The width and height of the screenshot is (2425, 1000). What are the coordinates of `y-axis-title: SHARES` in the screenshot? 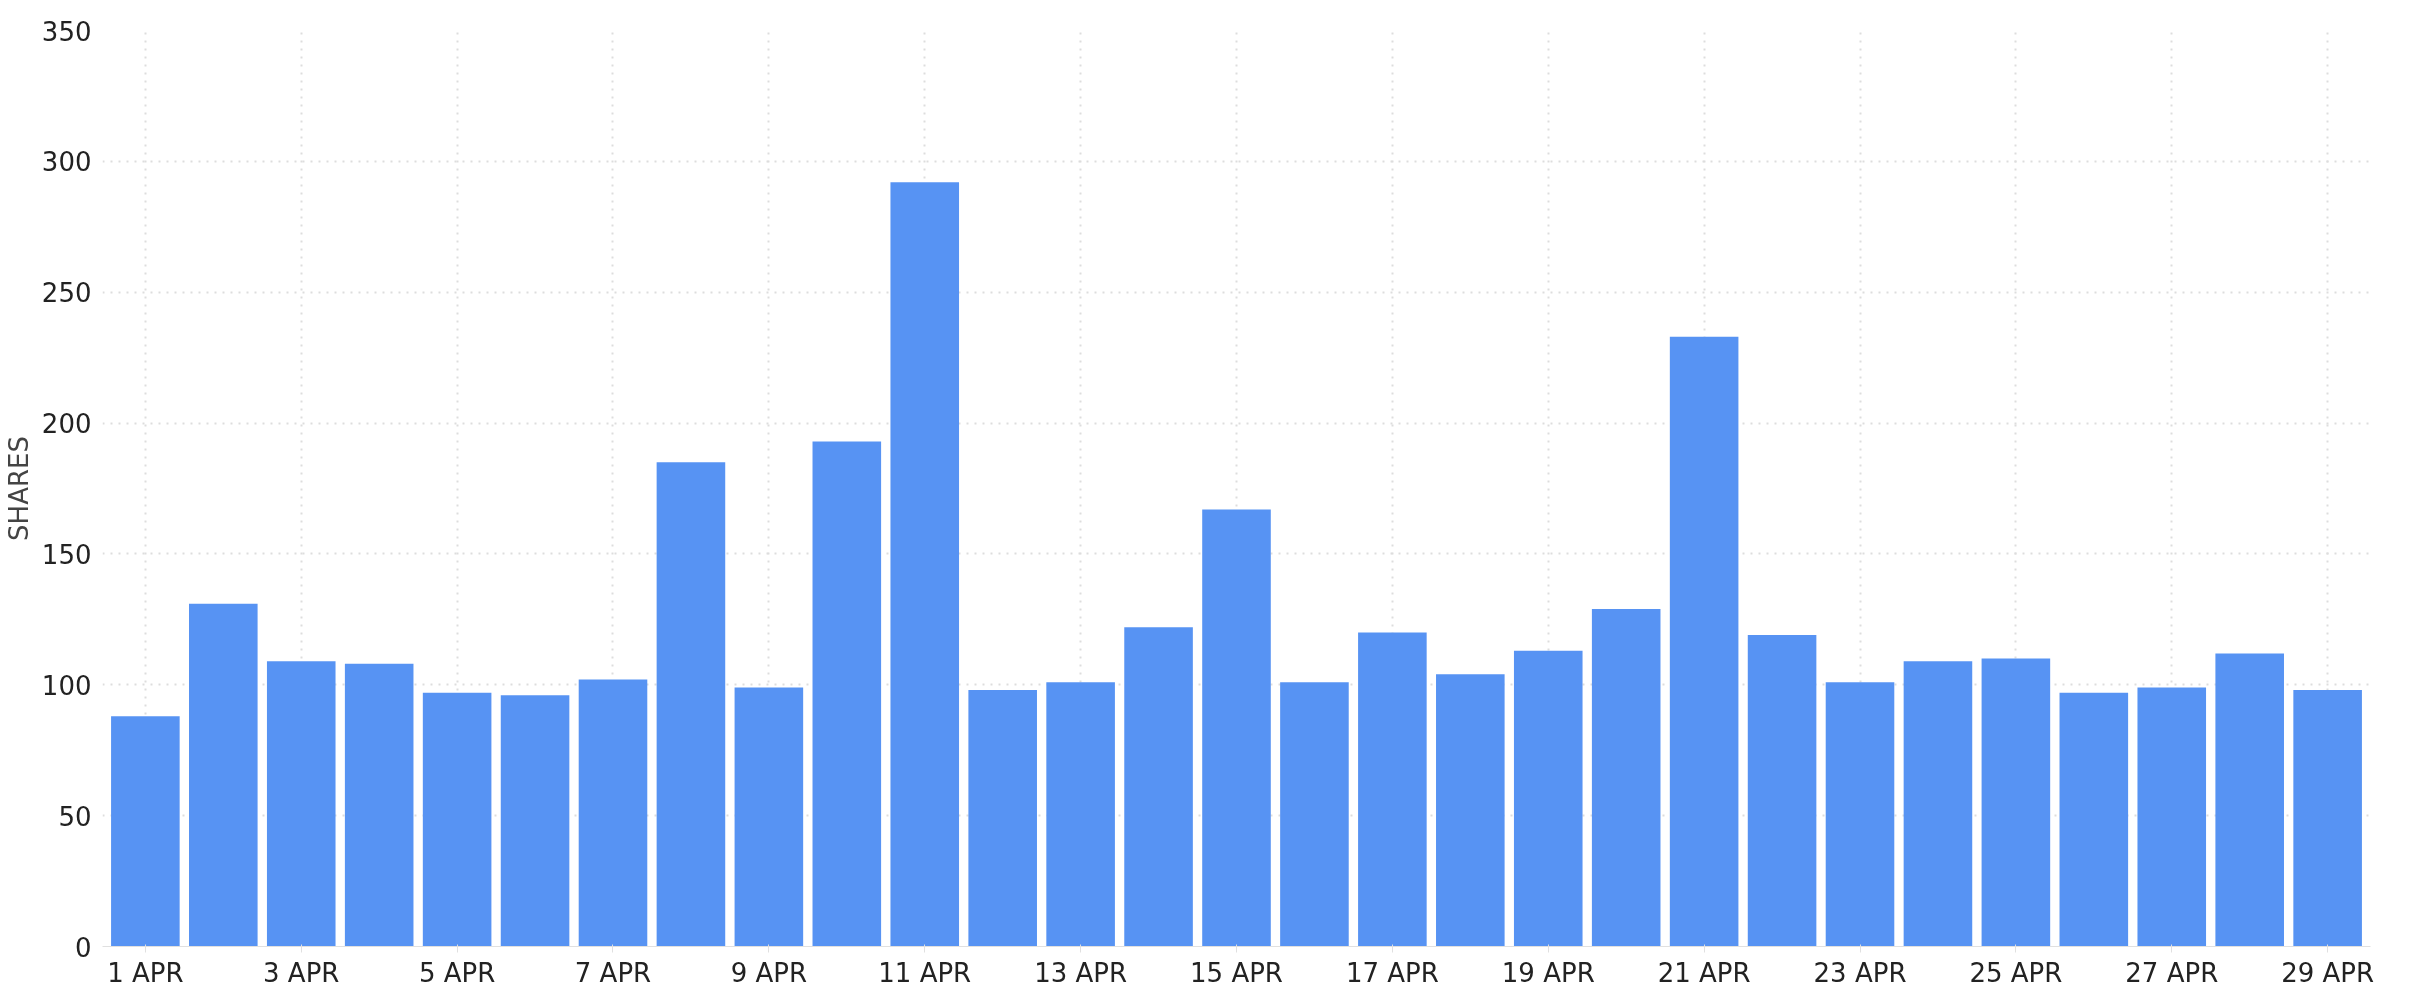 It's located at (18, 488).